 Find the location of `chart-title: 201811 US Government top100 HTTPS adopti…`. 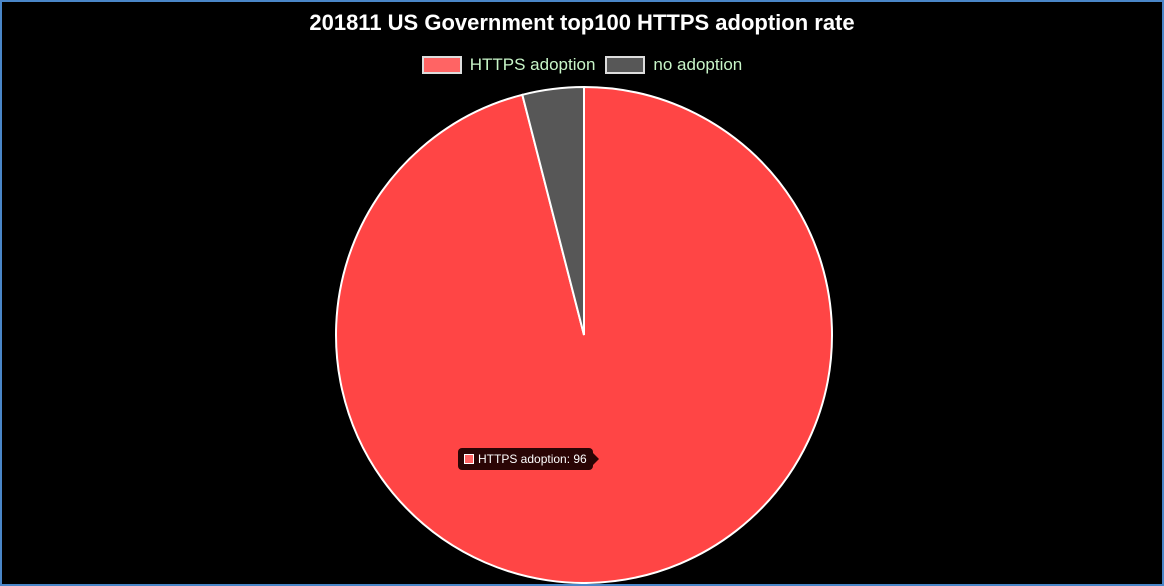

chart-title: 201811 US Government top100 HTTPS adopti… is located at coordinates (582, 22).